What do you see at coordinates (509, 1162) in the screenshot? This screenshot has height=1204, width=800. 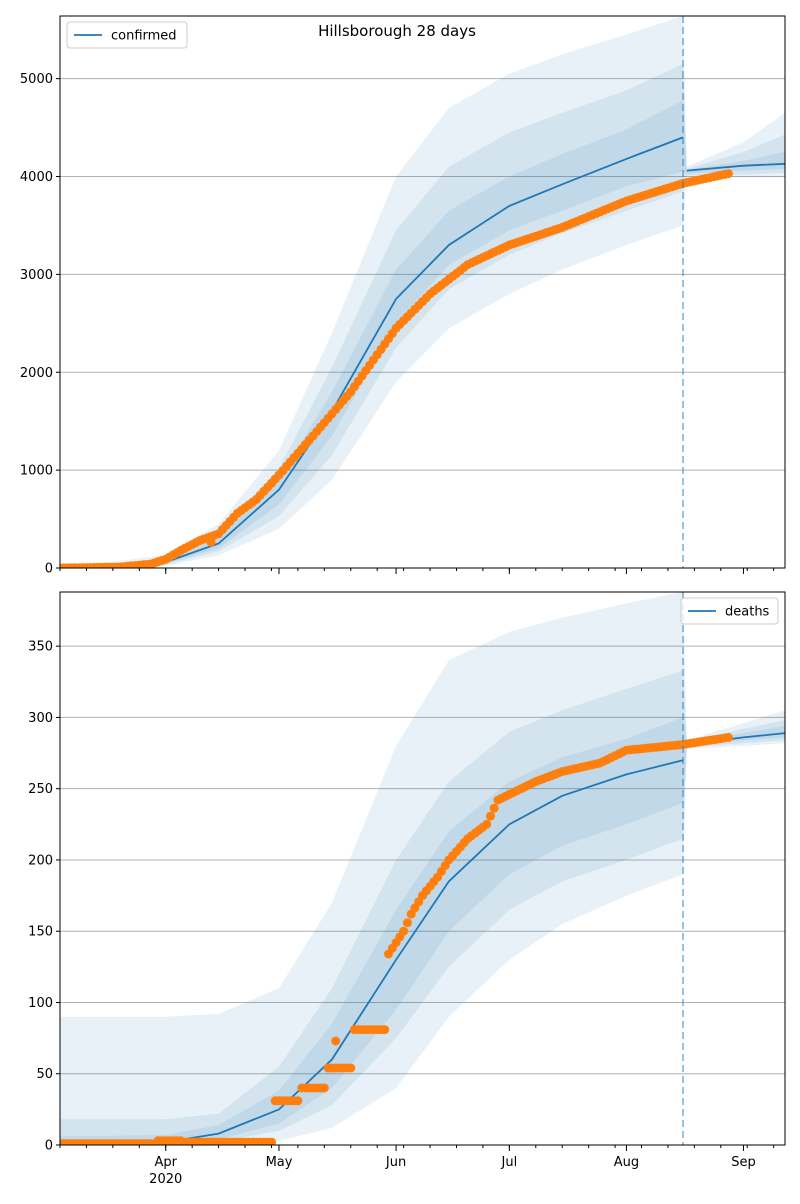 I see `x-tick-label: Jul` at bounding box center [509, 1162].